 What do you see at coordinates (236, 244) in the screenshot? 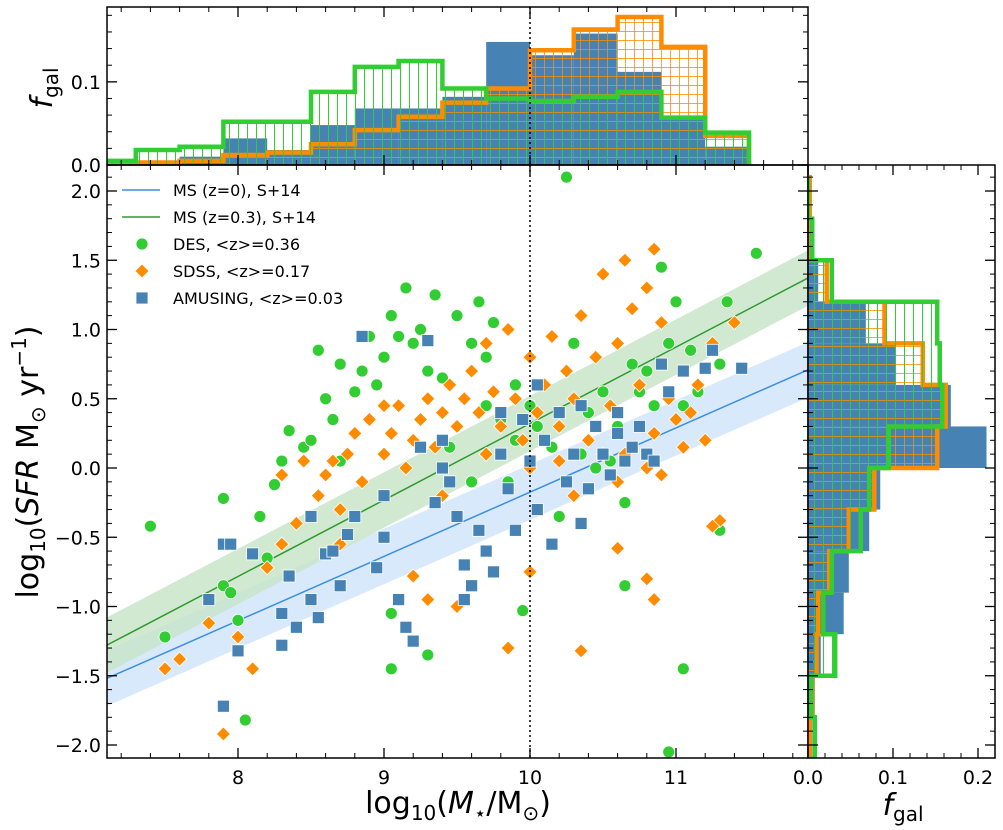
I see `legend-label: DES, <z>=0.36` at bounding box center [236, 244].